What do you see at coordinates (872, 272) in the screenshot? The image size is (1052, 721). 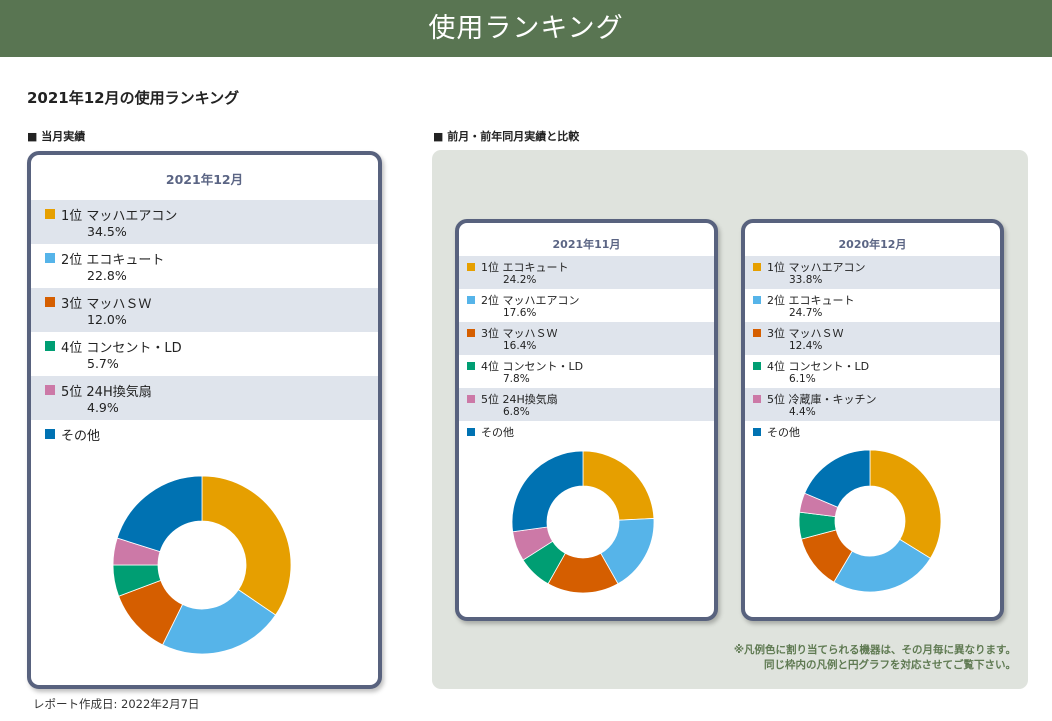 I see `legend-item: 1位 マッハエアコン 33.8%` at bounding box center [872, 272].